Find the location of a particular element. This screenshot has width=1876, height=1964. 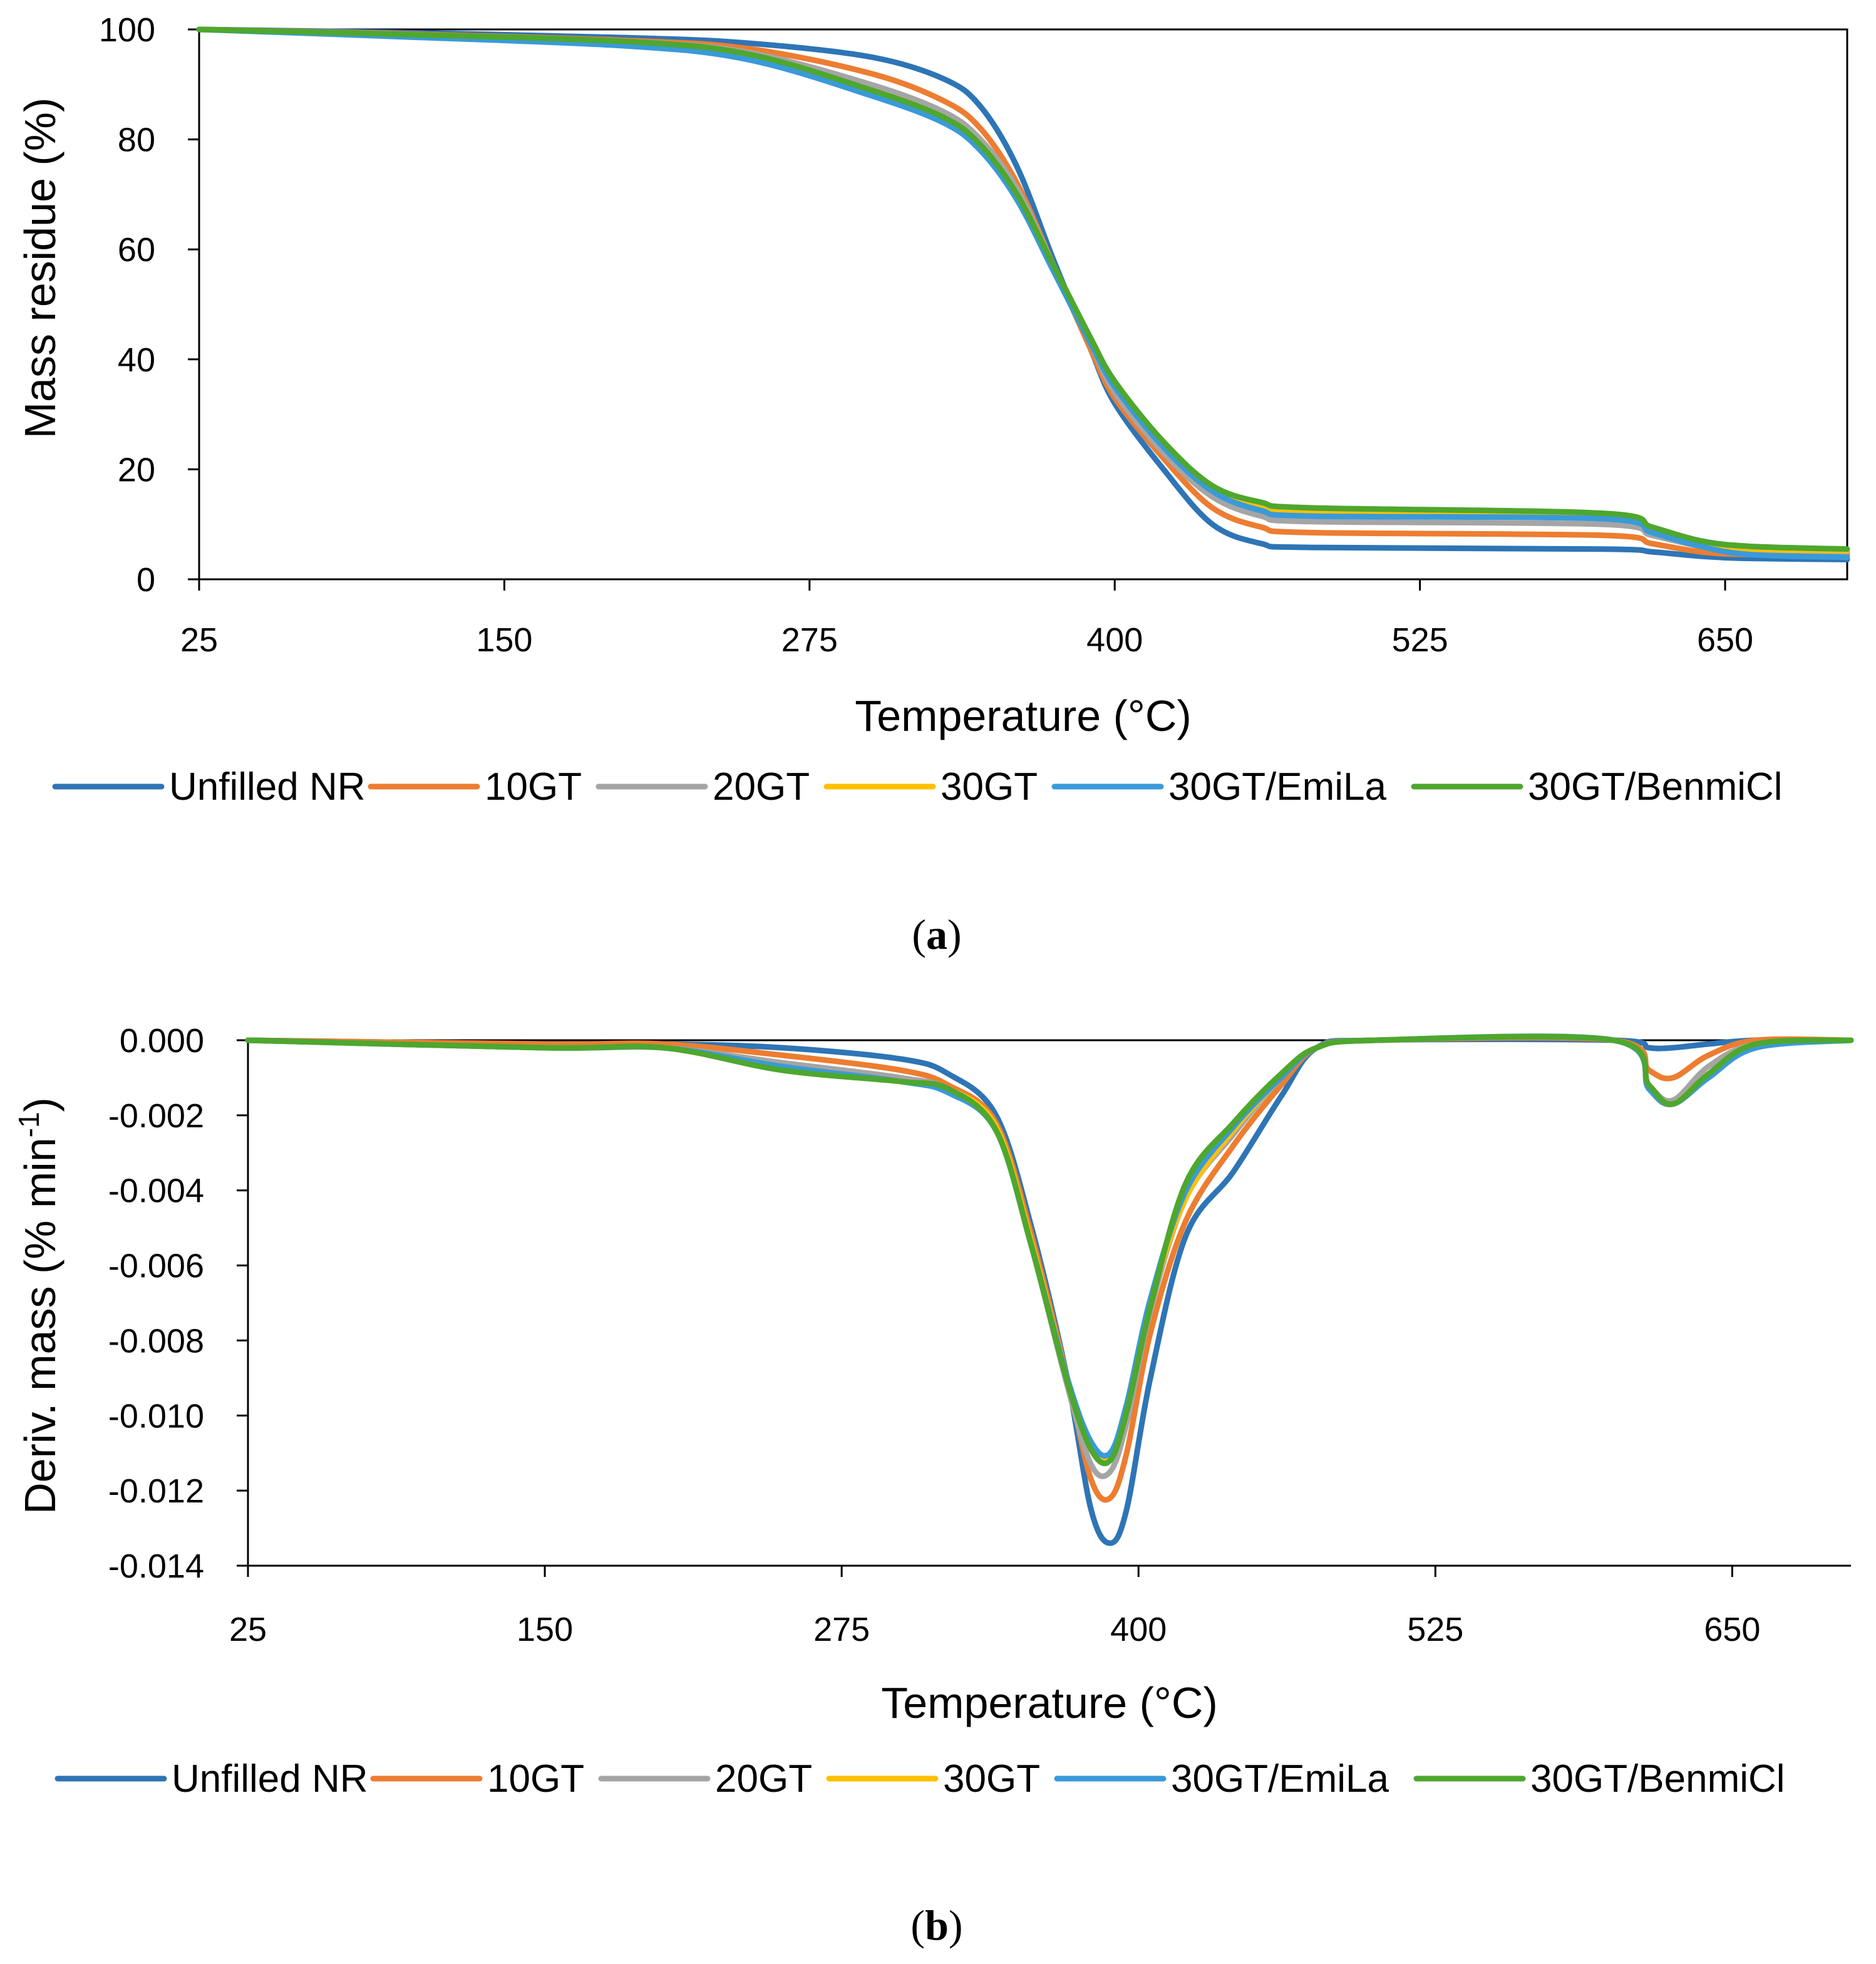

y-tick-label: -0.002 is located at coordinates (156, 1116).